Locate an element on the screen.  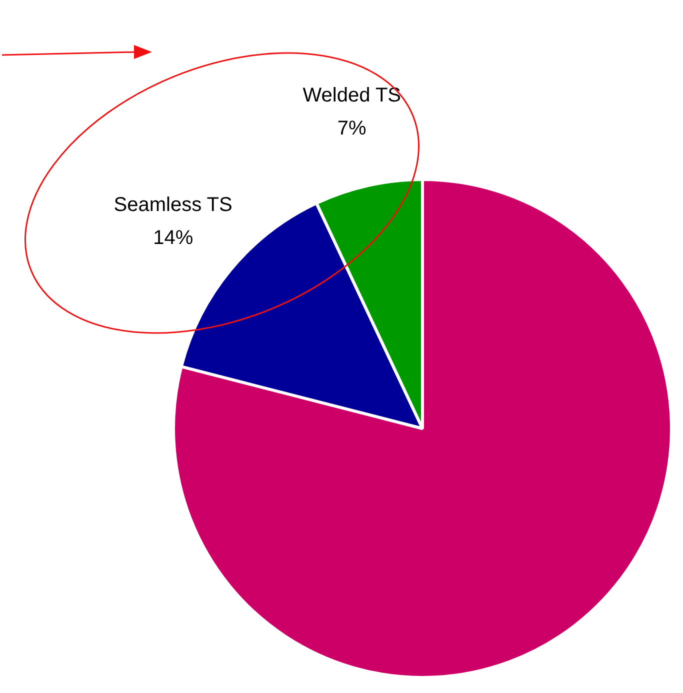
data-label: 14% is located at coordinates (173, 238).